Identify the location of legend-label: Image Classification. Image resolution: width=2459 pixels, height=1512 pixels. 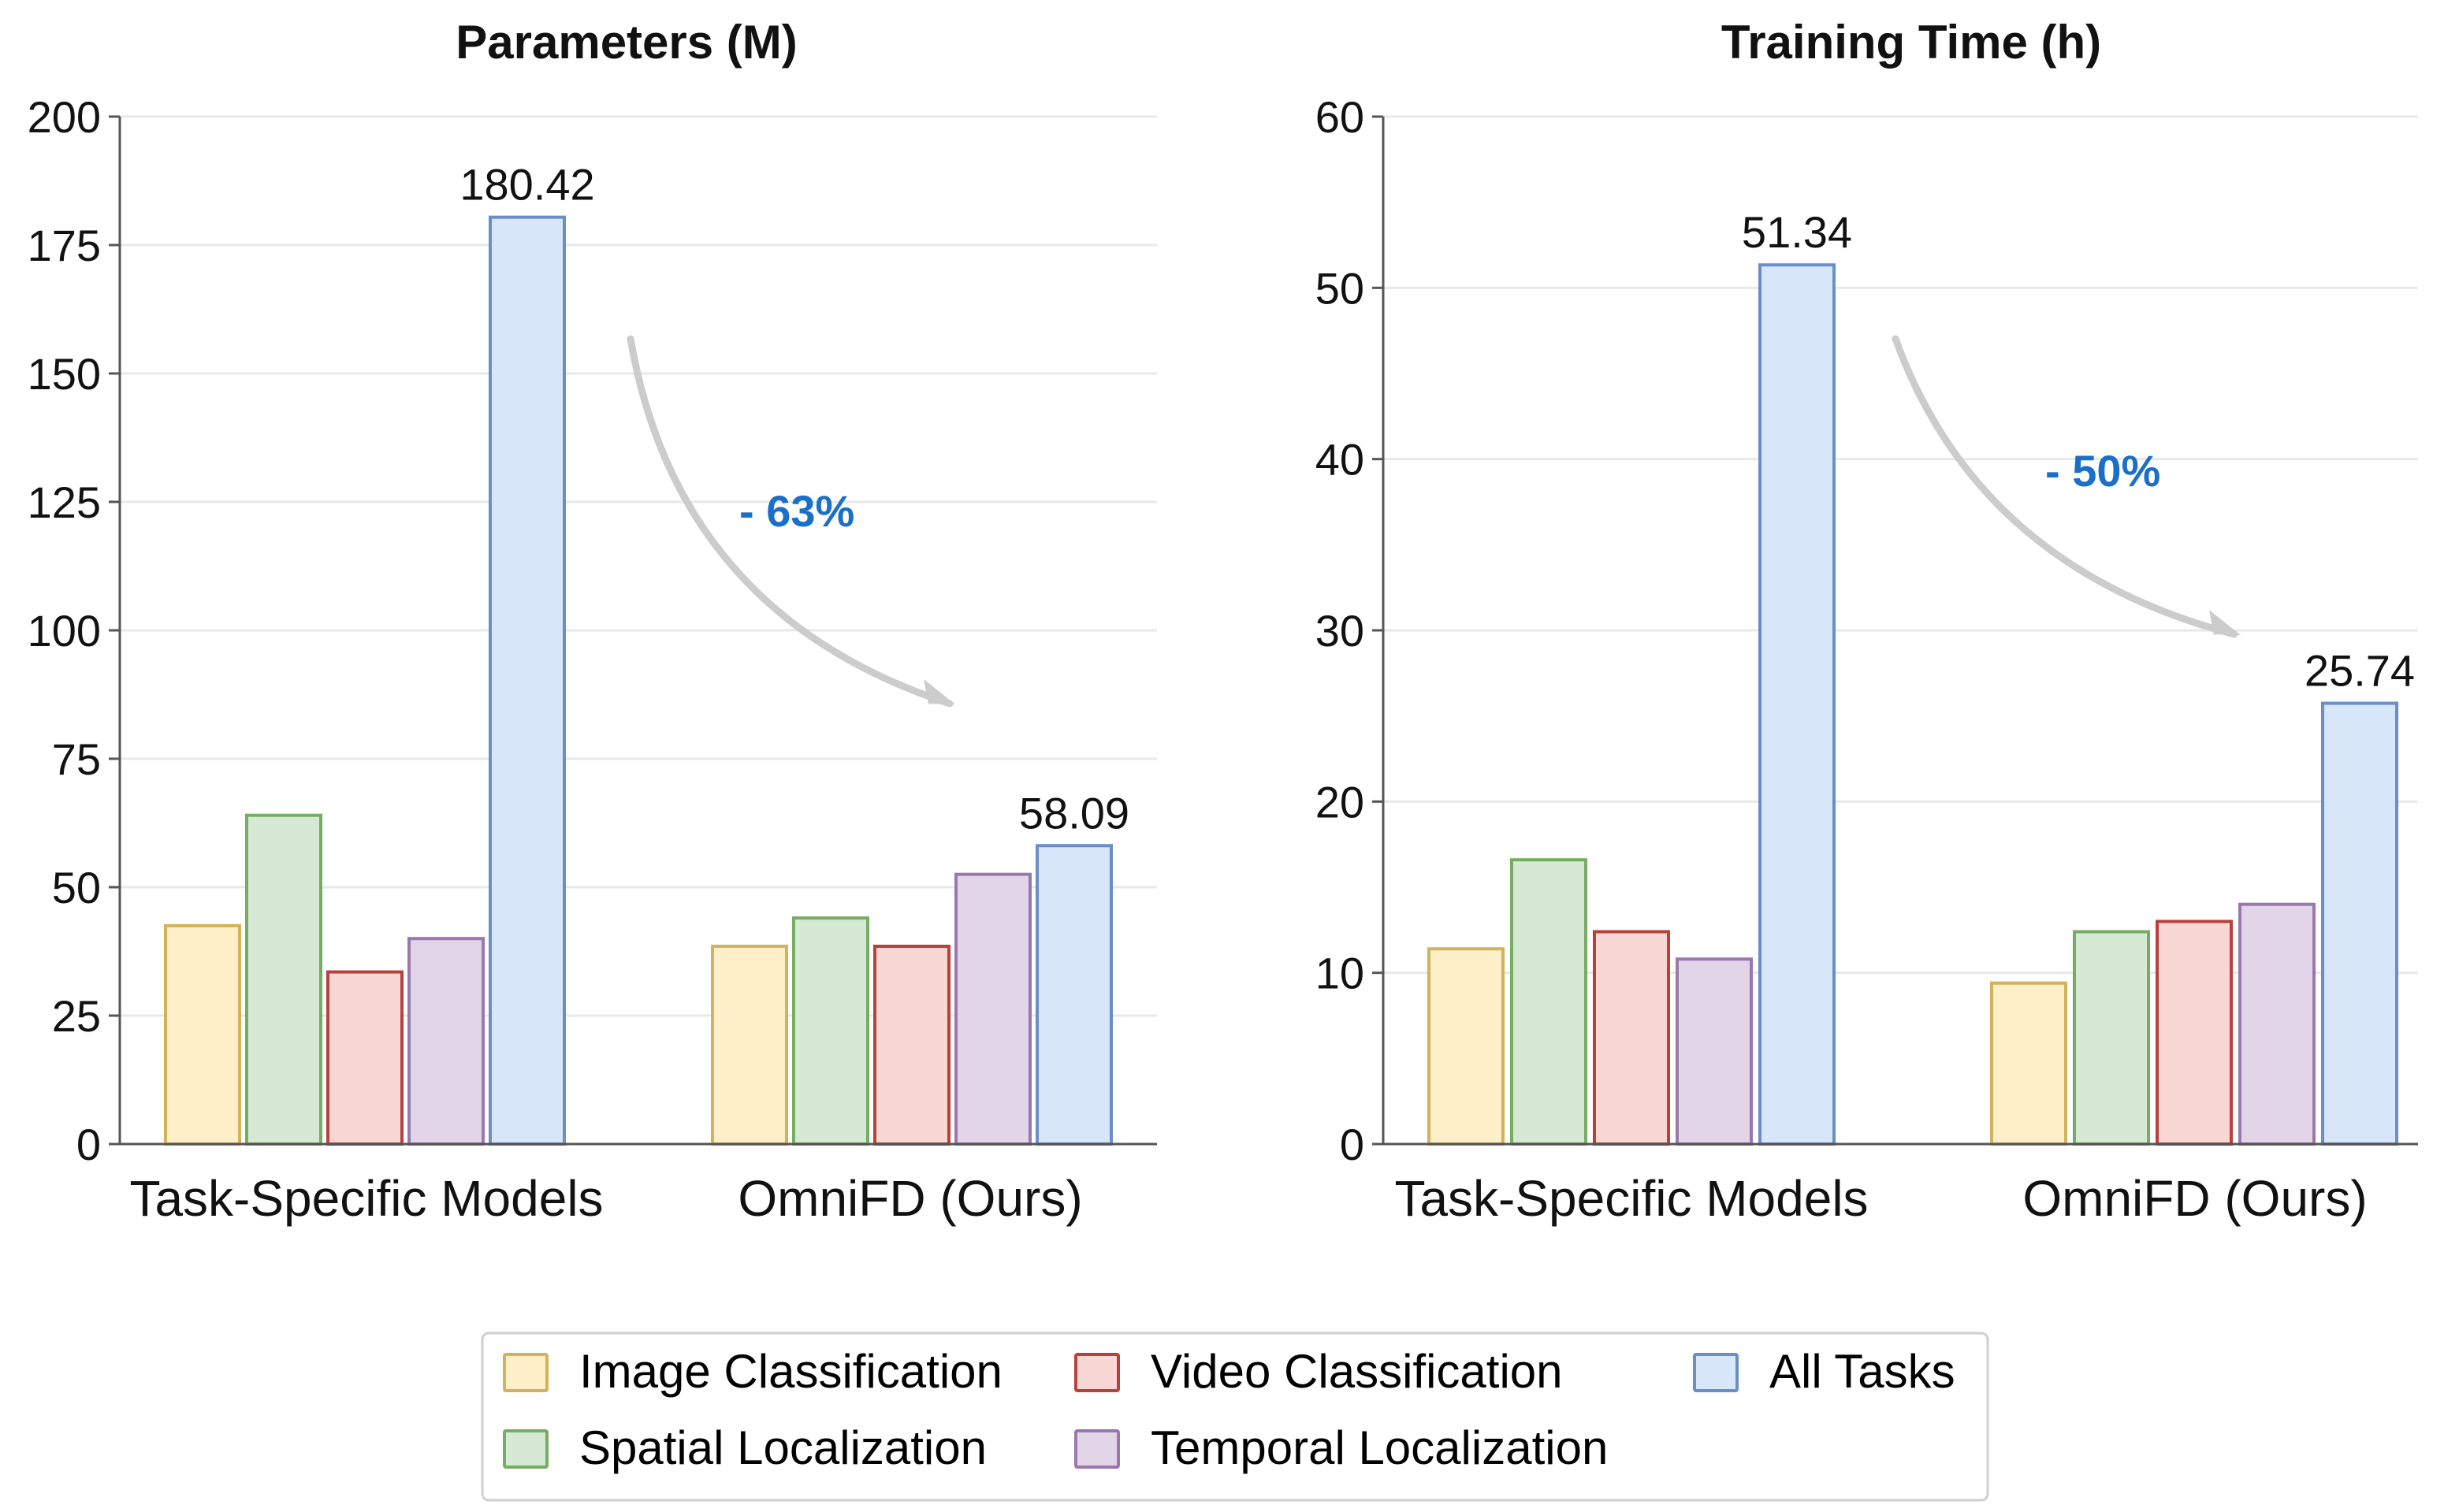
(791, 1371).